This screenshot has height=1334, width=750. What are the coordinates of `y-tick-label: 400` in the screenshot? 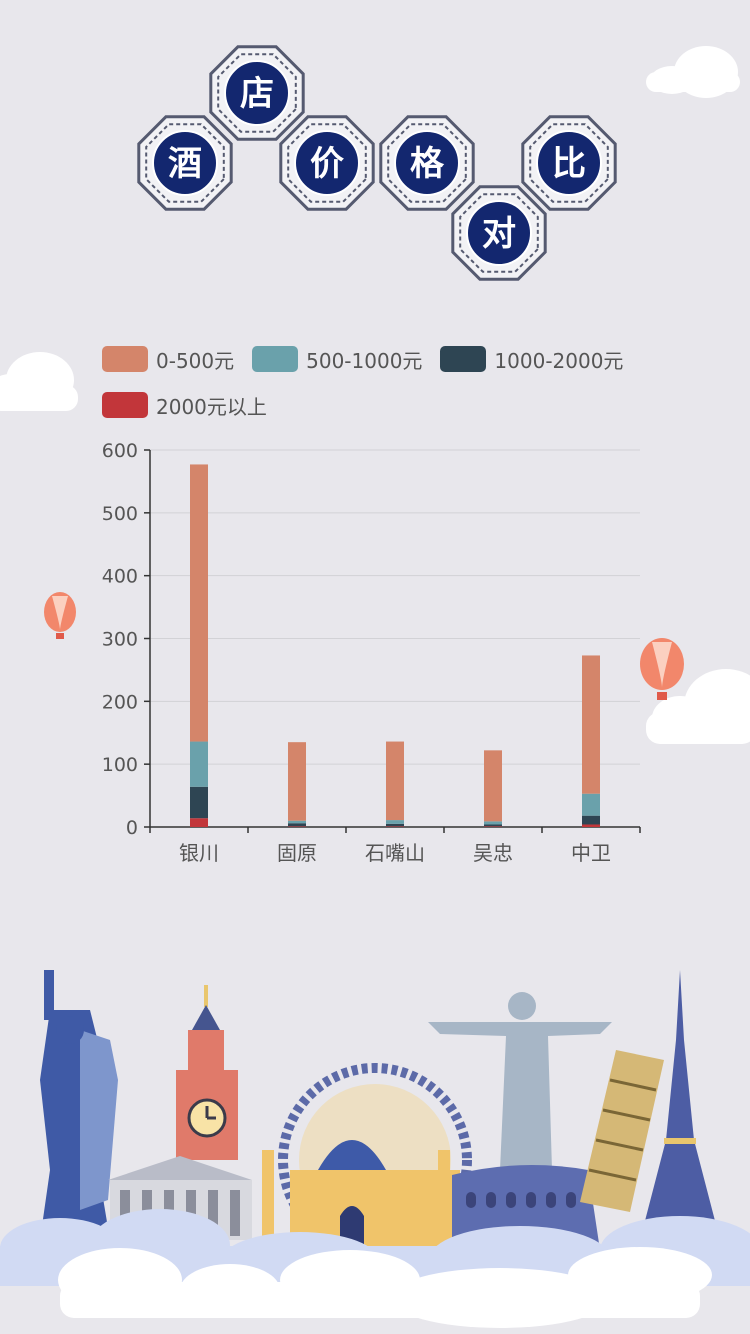 It's located at (120, 577).